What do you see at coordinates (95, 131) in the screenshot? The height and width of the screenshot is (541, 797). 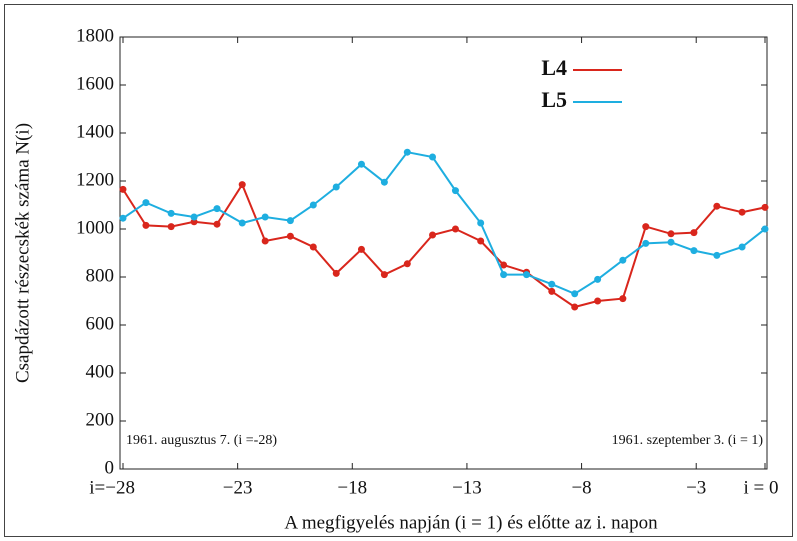 I see `y-tick-label: 1400` at bounding box center [95, 131].